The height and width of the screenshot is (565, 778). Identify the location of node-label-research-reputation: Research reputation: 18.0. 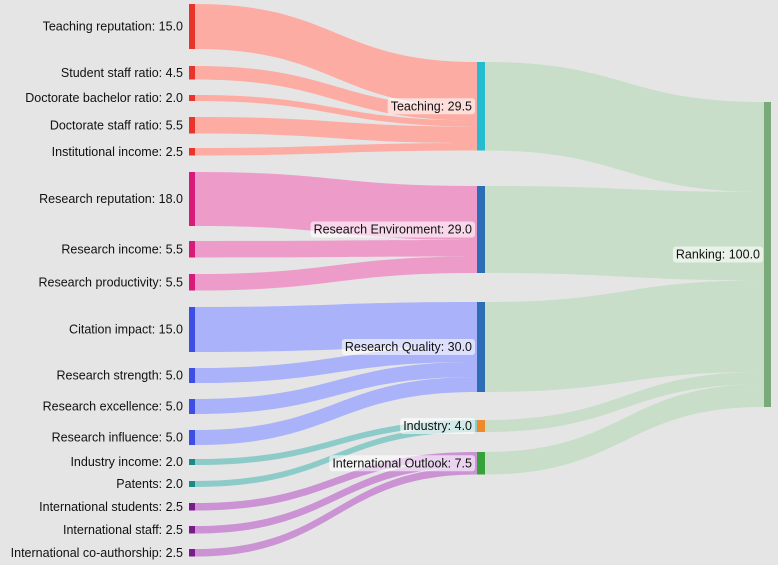
(111, 199).